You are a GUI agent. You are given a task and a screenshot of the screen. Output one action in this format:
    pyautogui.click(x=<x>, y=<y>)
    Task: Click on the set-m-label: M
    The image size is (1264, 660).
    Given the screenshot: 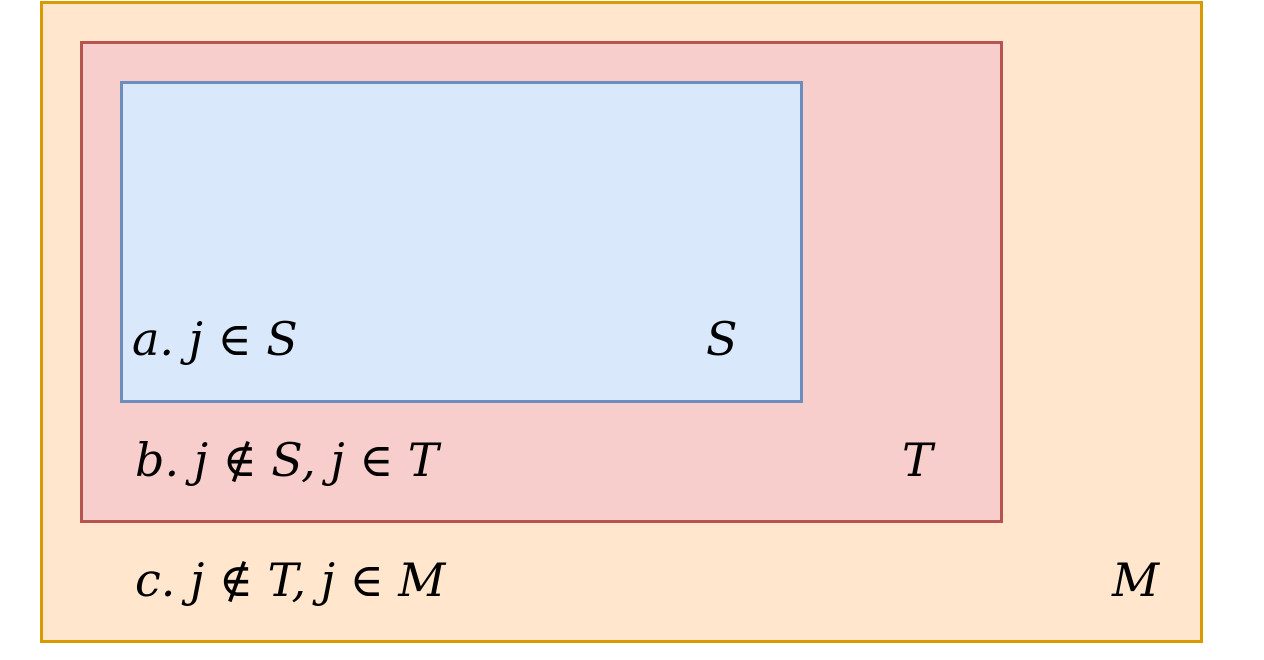 What is the action you would take?
    pyautogui.click(x=1136, y=580)
    